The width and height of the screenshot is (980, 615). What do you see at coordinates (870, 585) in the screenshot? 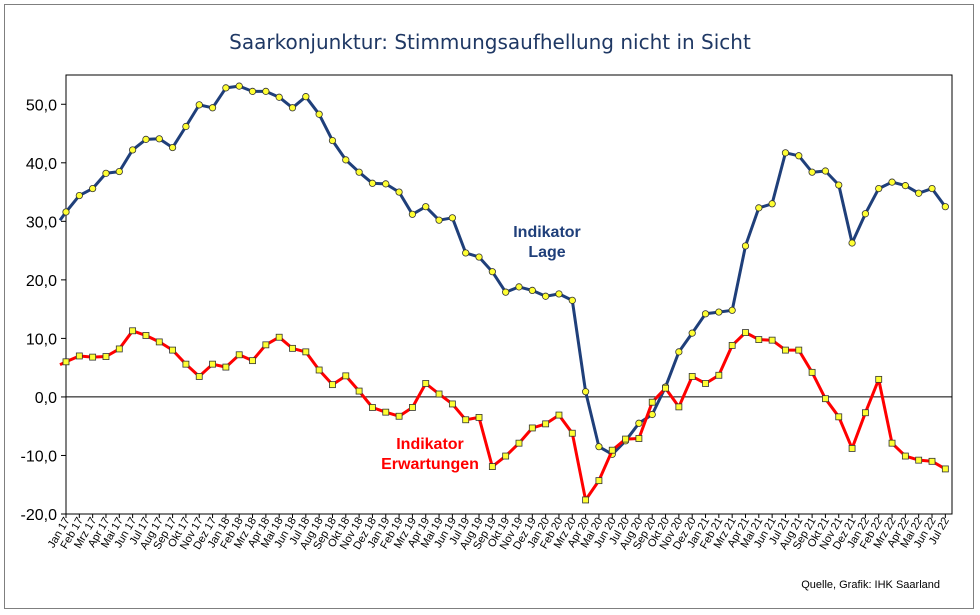
I see `source-note: Quelle, Grafik: IHK Saarland` at bounding box center [870, 585].